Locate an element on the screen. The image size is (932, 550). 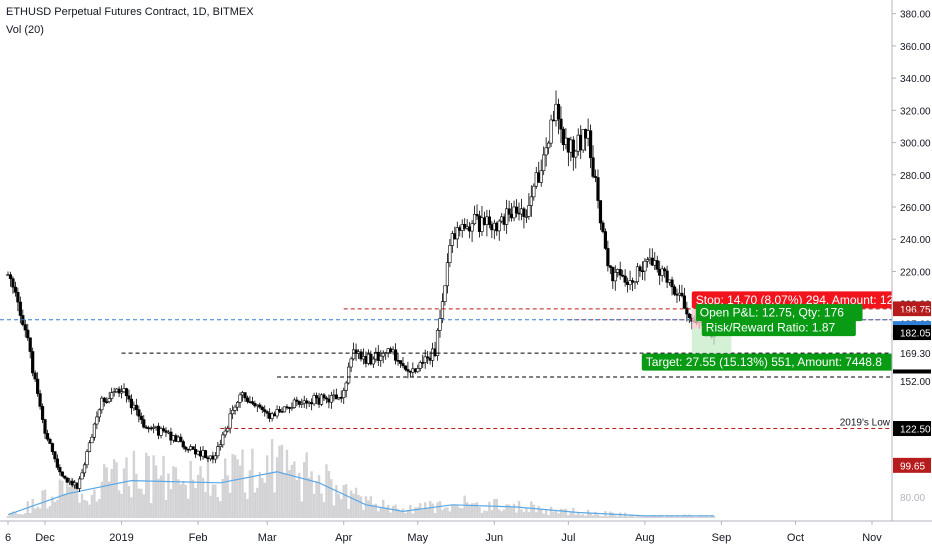
risk-reward-label-bg is located at coordinates (778, 328).